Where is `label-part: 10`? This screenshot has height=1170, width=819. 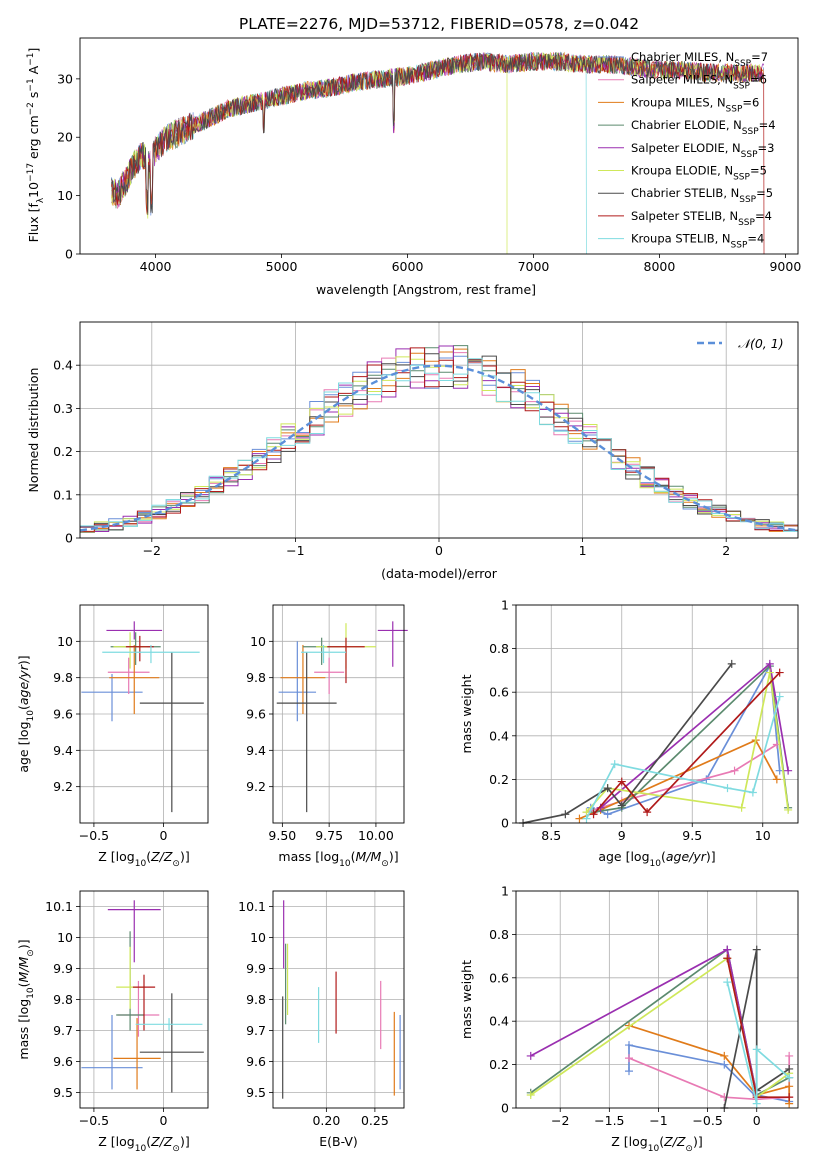
label-part: 10 is located at coordinates (31, 993).